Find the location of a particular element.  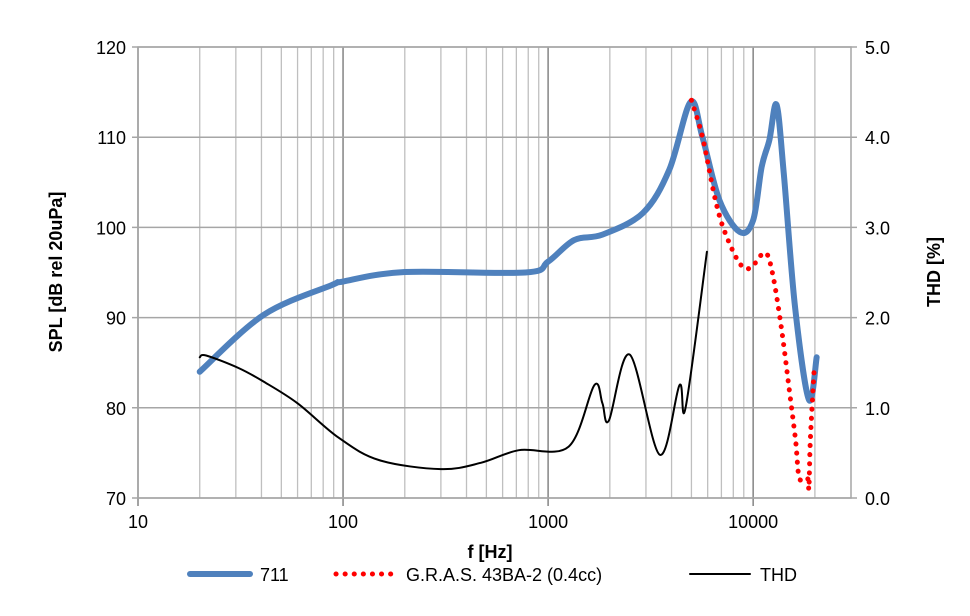

y2-tick-label: 3.0 is located at coordinates (877, 228).